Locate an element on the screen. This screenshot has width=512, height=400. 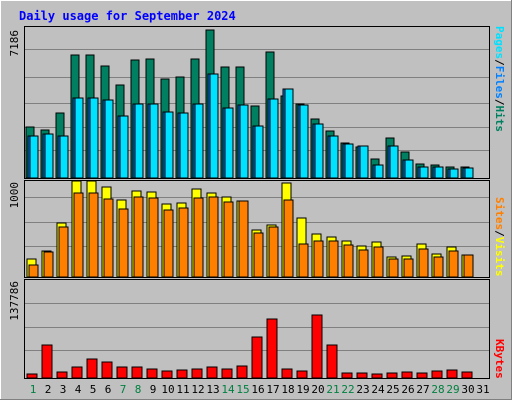
x-tick-day-16: 16 is located at coordinates (257, 389).